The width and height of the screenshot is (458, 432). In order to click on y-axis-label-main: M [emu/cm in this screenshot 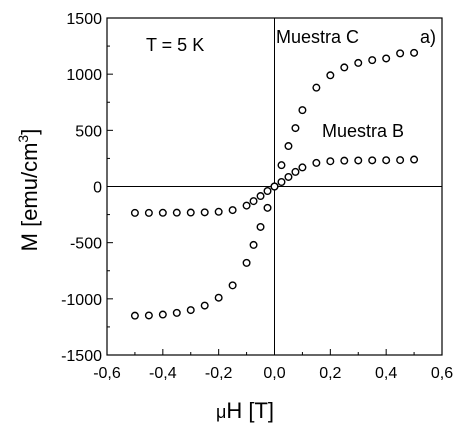, I will do `click(29, 197)`.